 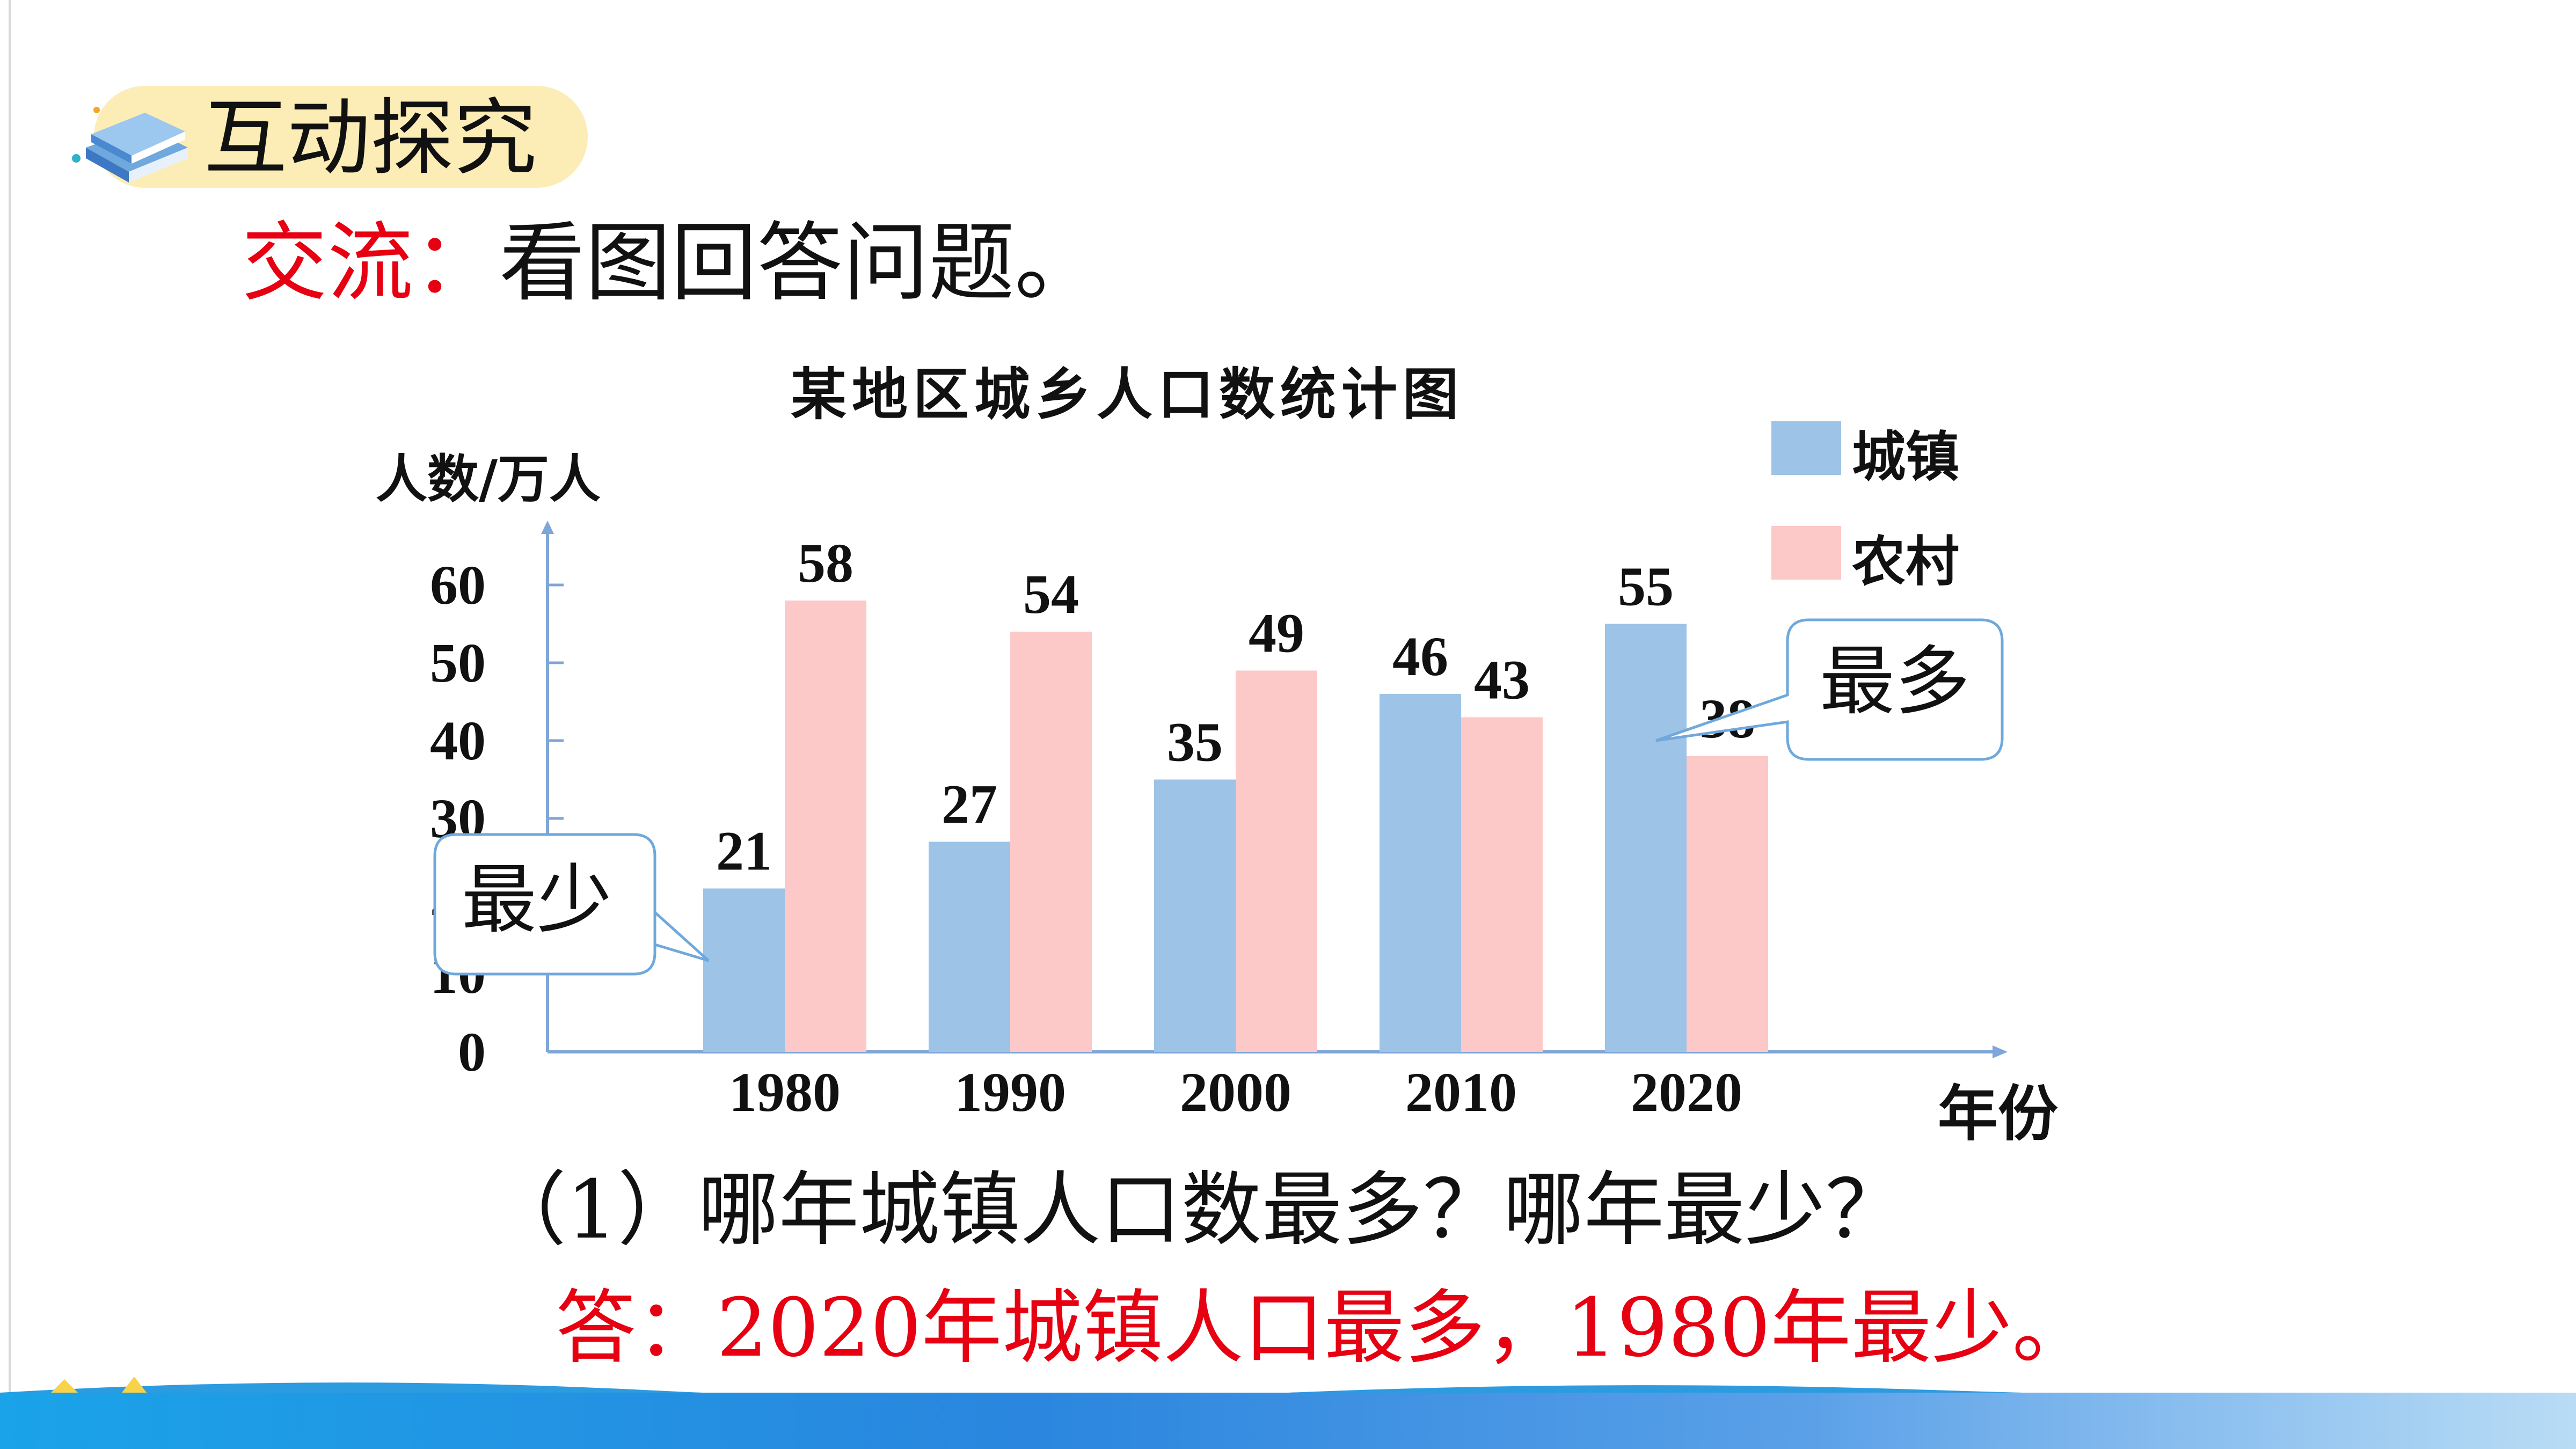 What do you see at coordinates (489, 479) in the screenshot?
I see `y-axis-label: 人数/万人` at bounding box center [489, 479].